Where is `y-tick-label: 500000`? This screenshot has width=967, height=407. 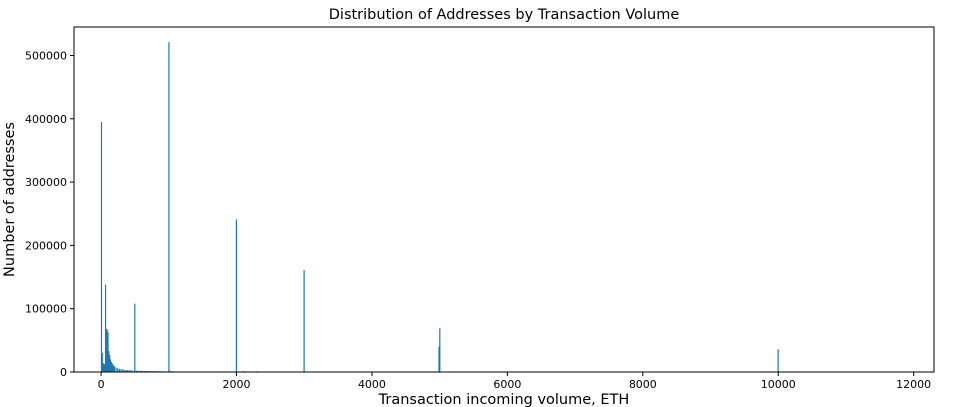
y-tick-label: 500000 is located at coordinates (46, 55).